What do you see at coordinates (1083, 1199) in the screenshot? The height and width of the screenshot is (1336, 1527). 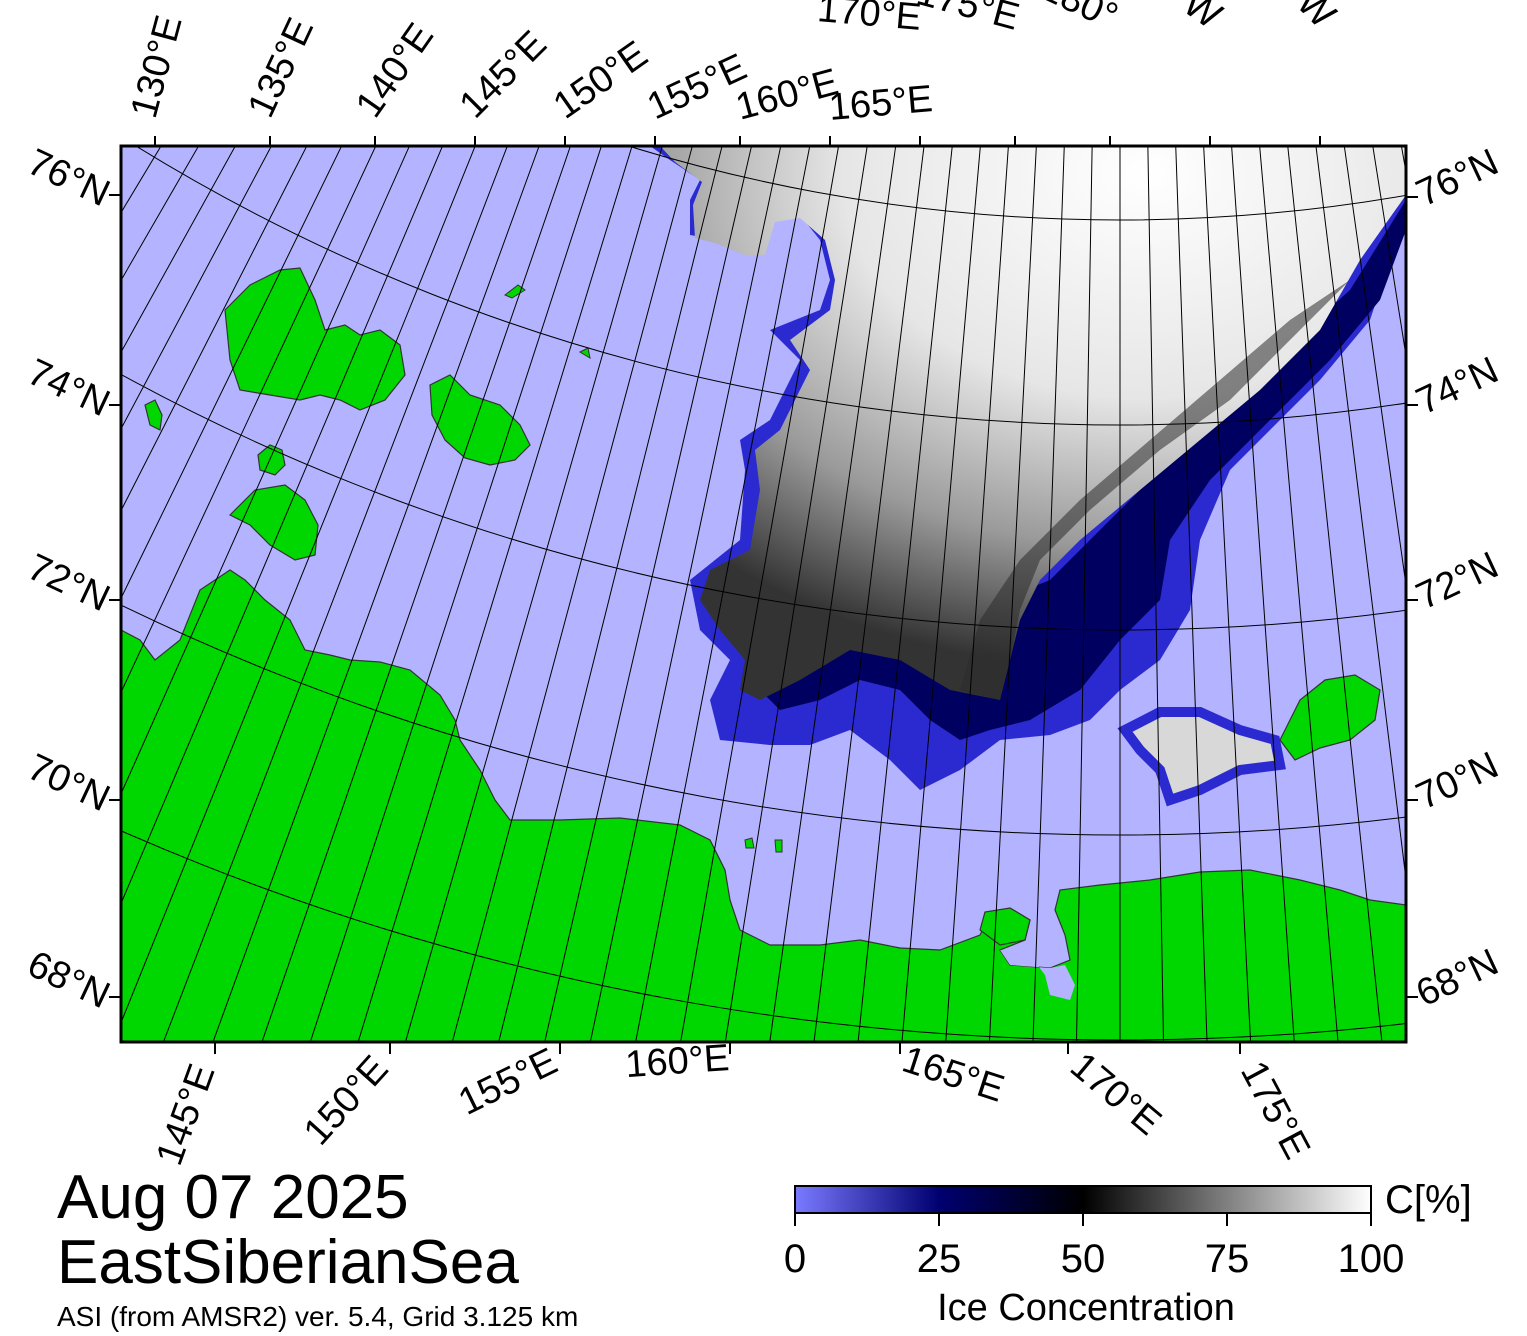 I see `colorbar` at bounding box center [1083, 1199].